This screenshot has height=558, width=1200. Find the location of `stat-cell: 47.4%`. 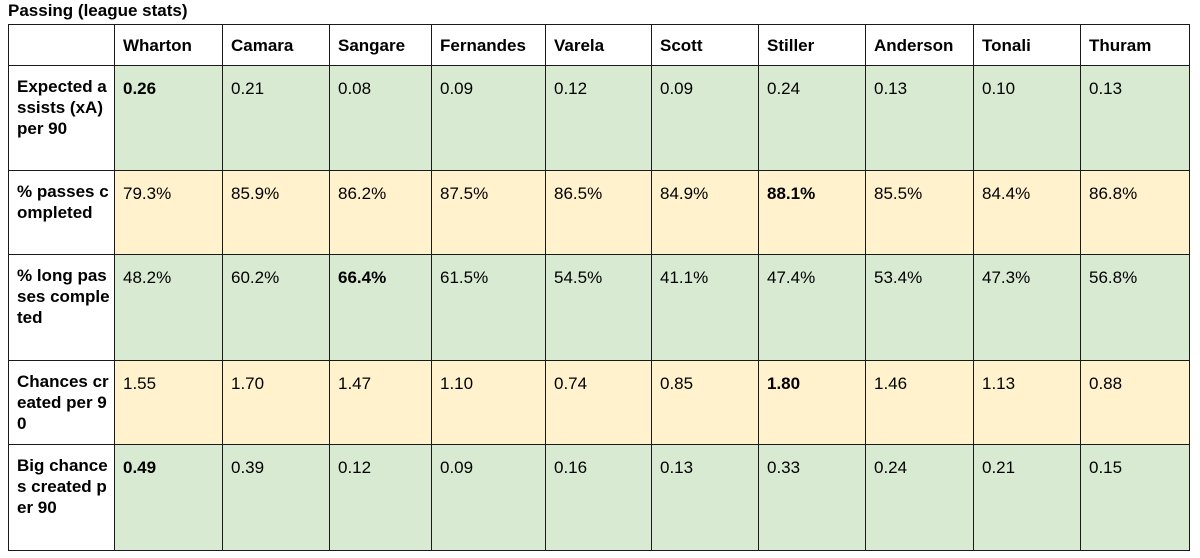

stat-cell: 47.4% is located at coordinates (812, 307).